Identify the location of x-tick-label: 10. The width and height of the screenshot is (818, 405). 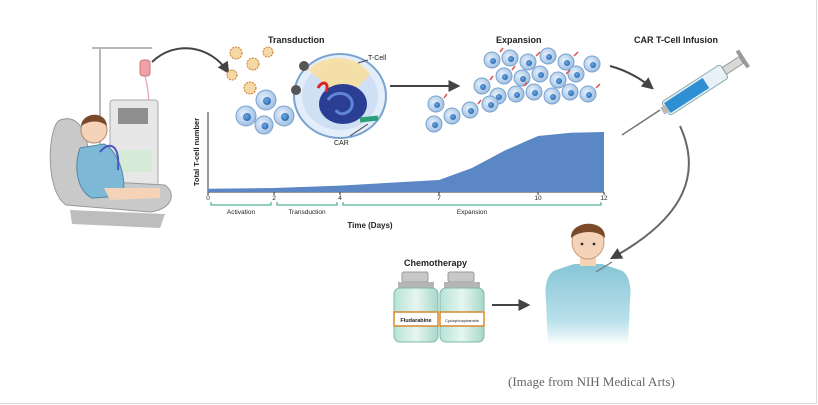
(538, 198).